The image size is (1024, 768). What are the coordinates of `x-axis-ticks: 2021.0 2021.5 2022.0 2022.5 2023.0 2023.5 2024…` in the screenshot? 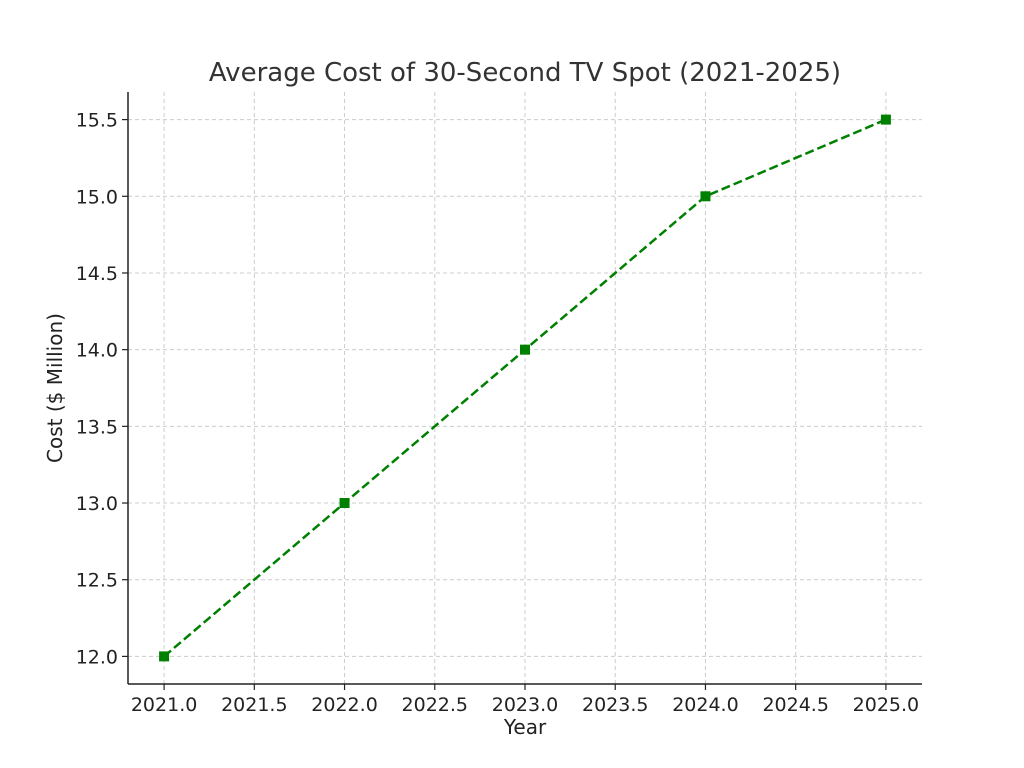 It's located at (525, 700).